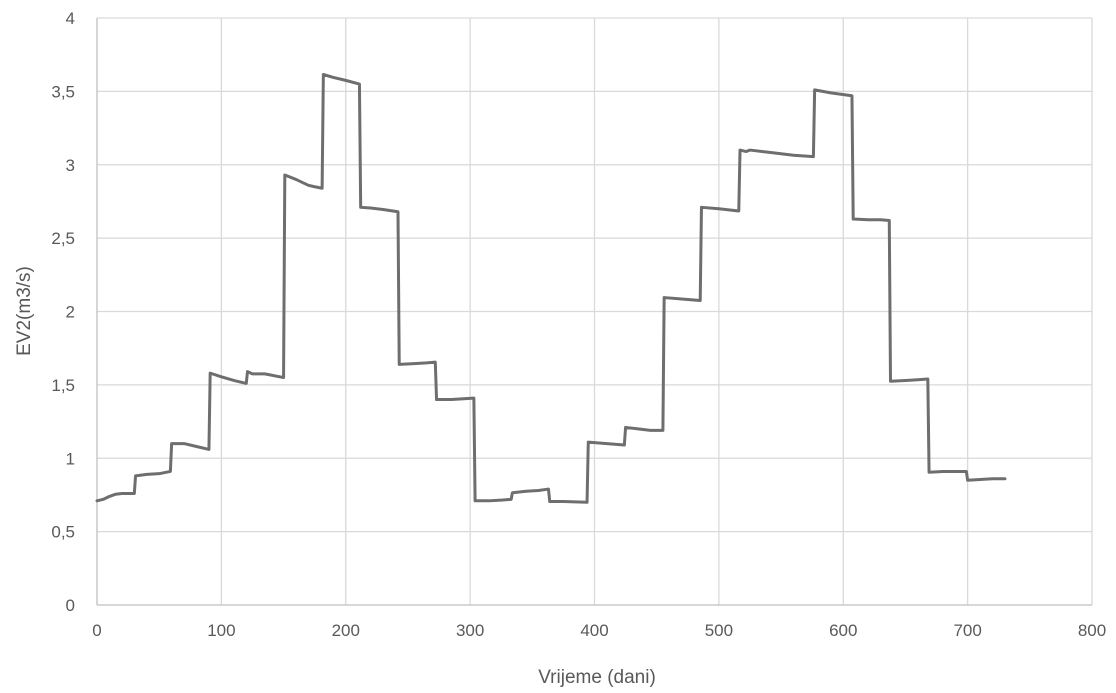 This screenshot has width=1116, height=693. What do you see at coordinates (221, 630) in the screenshot?
I see `x-tick-label: 100` at bounding box center [221, 630].